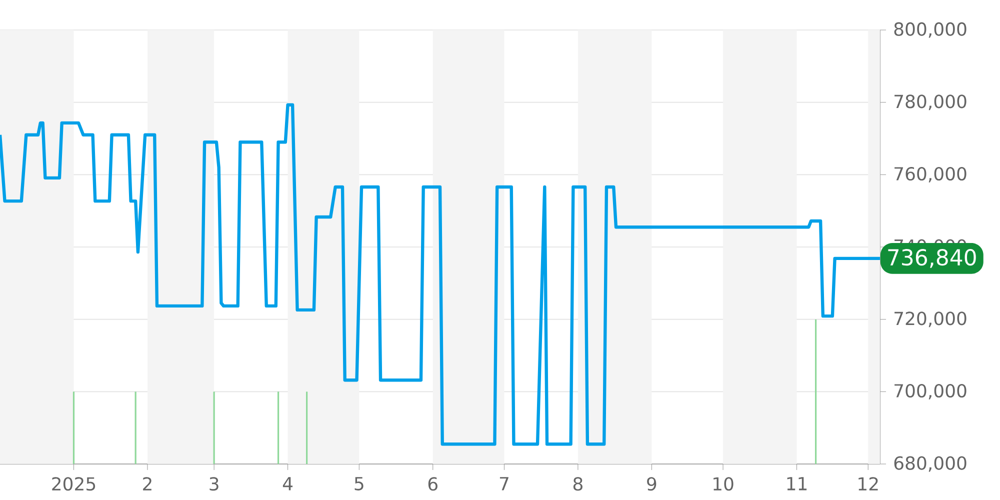 This screenshot has height=500, width=1000. Describe the element at coordinates (651, 484) in the screenshot. I see `x-tick-label: 9` at that location.